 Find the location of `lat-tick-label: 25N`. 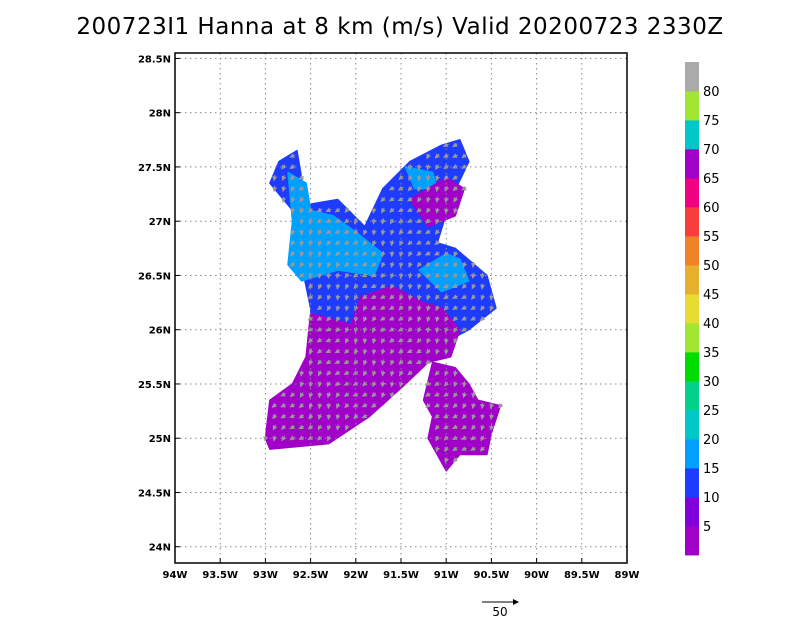

lat-tick-label: 25N is located at coordinates (160, 439).